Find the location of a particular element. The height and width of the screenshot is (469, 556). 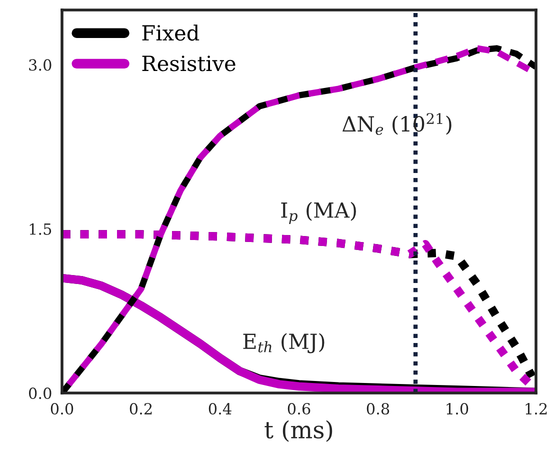

y-tick-label: 3.0 is located at coordinates (40, 65).